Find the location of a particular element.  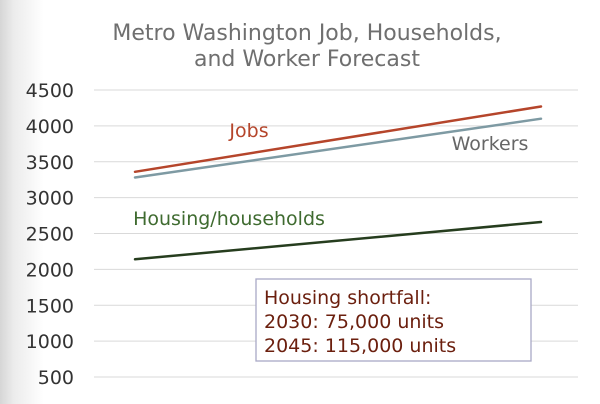

annotation-box is located at coordinates (393, 320).